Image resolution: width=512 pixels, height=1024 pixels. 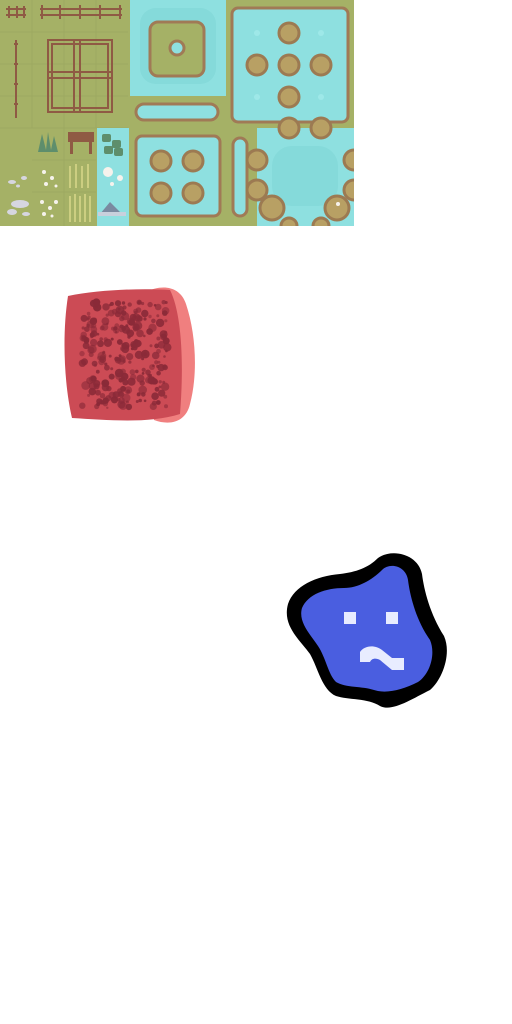 What do you see at coordinates (290, 65) in the screenshot?
I see `pond-with-rocks` at bounding box center [290, 65].